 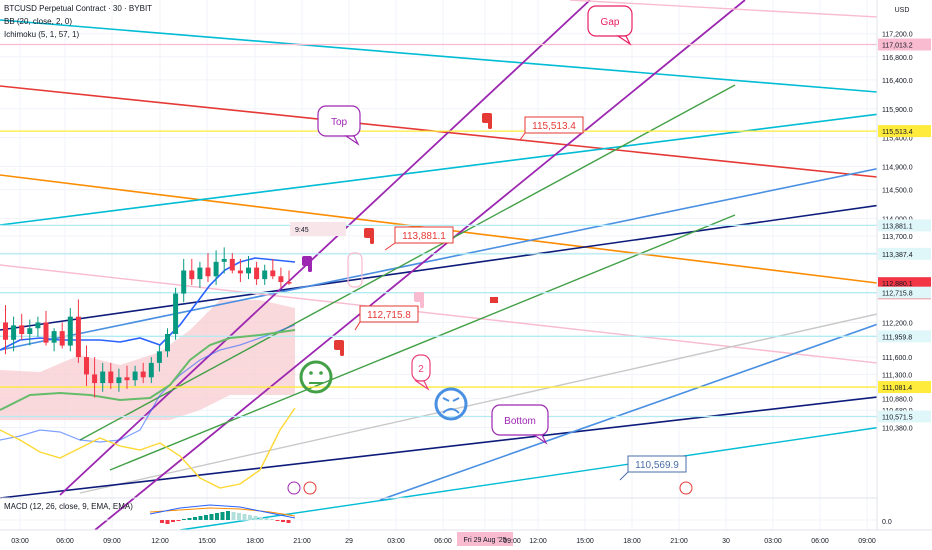 What do you see at coordinates (78, 8) in the screenshot?
I see `legend-symbol: BTCUSD Perpetual Contract · 30 · BYBIT` at bounding box center [78, 8].